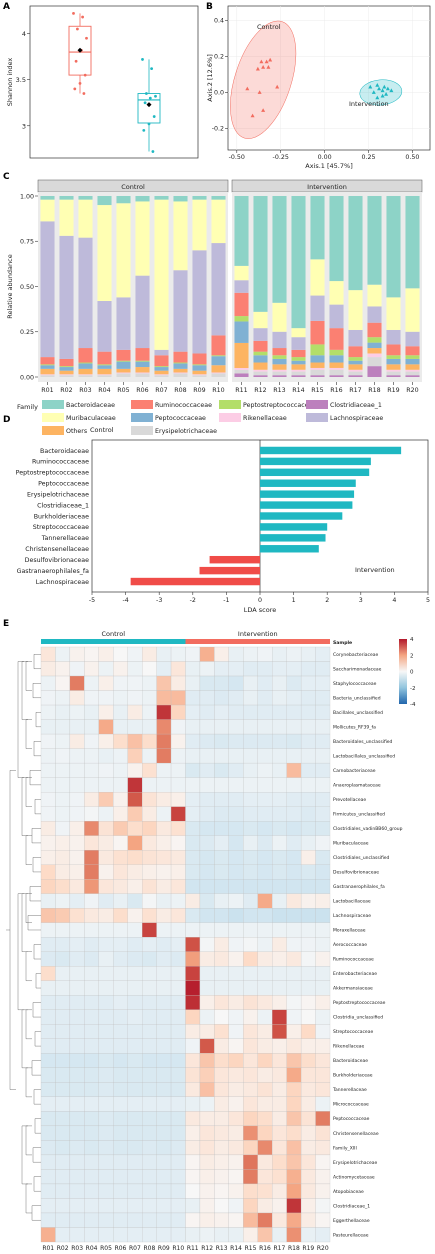 This screenshot has height=1254, width=435. What do you see at coordinates (342, 643) in the screenshot?
I see `annotation-label: Sample` at bounding box center [342, 643].